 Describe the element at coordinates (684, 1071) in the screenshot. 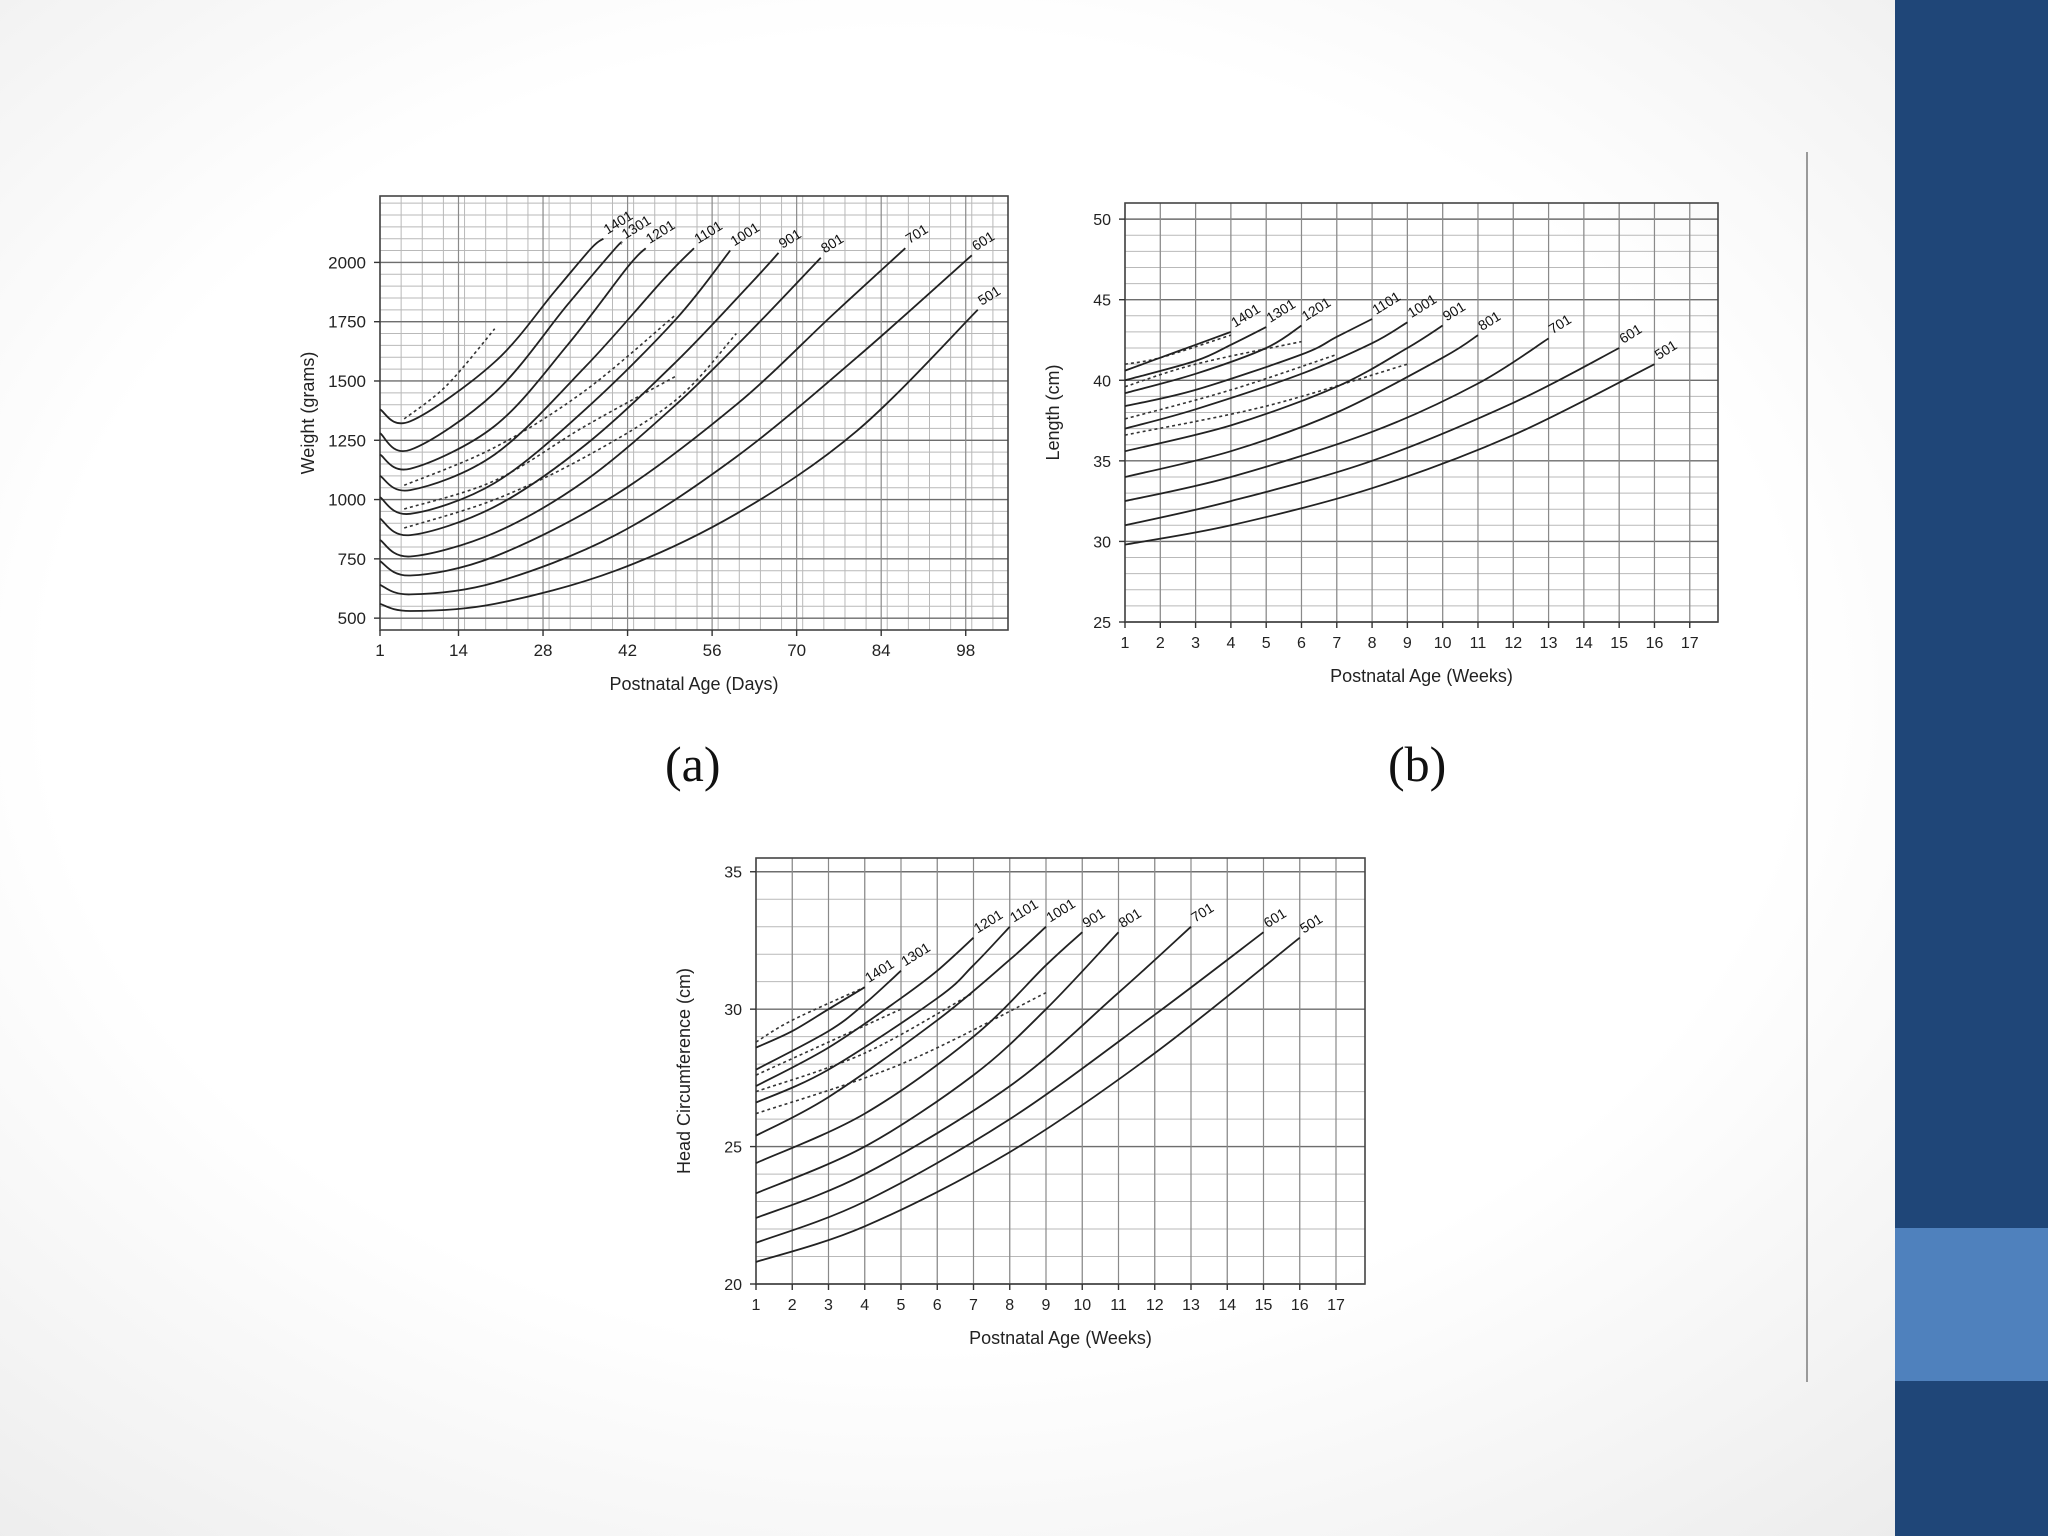

I see `head-y-axis-label: Head Circumference (cm)` at that location.